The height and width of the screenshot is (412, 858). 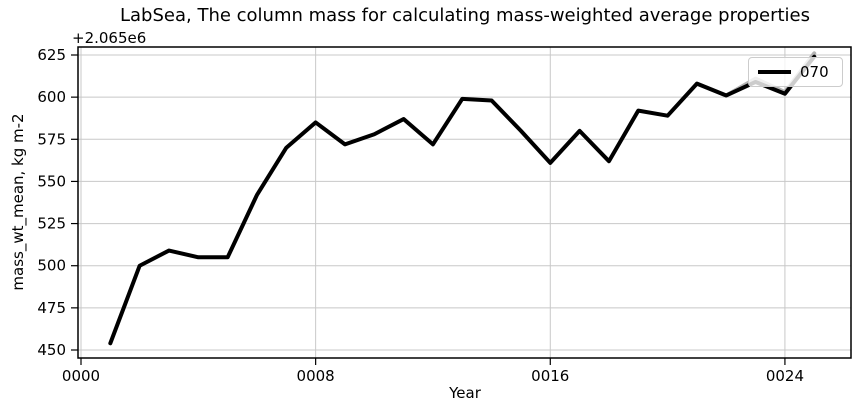 I want to click on y-tick-label: 500, so click(x=51, y=266).